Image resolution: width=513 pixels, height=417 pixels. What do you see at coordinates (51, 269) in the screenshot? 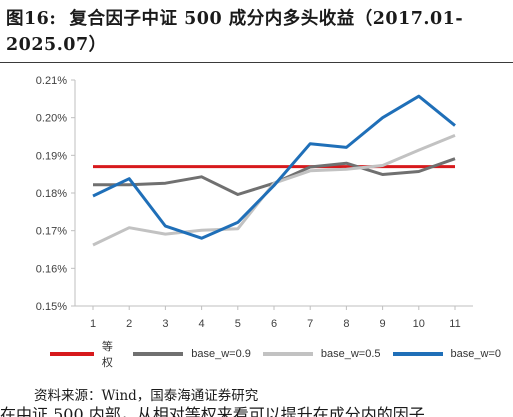
I see `y-tick-label: 0.16%` at bounding box center [51, 269].